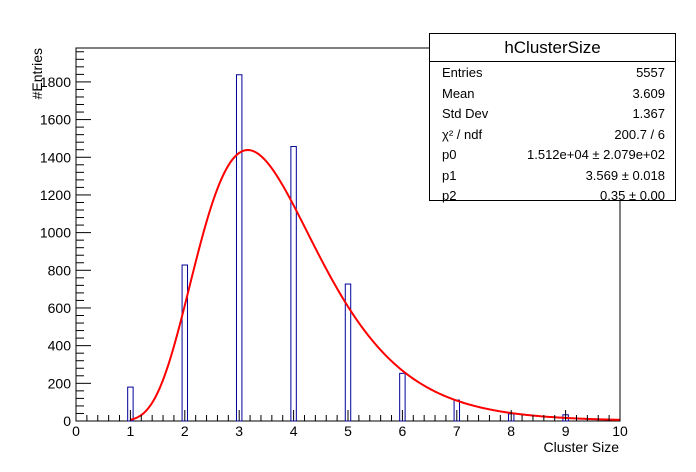 This screenshot has width=696, height=472. Describe the element at coordinates (60, 308) in the screenshot. I see `y-tick-label: 600` at that location.